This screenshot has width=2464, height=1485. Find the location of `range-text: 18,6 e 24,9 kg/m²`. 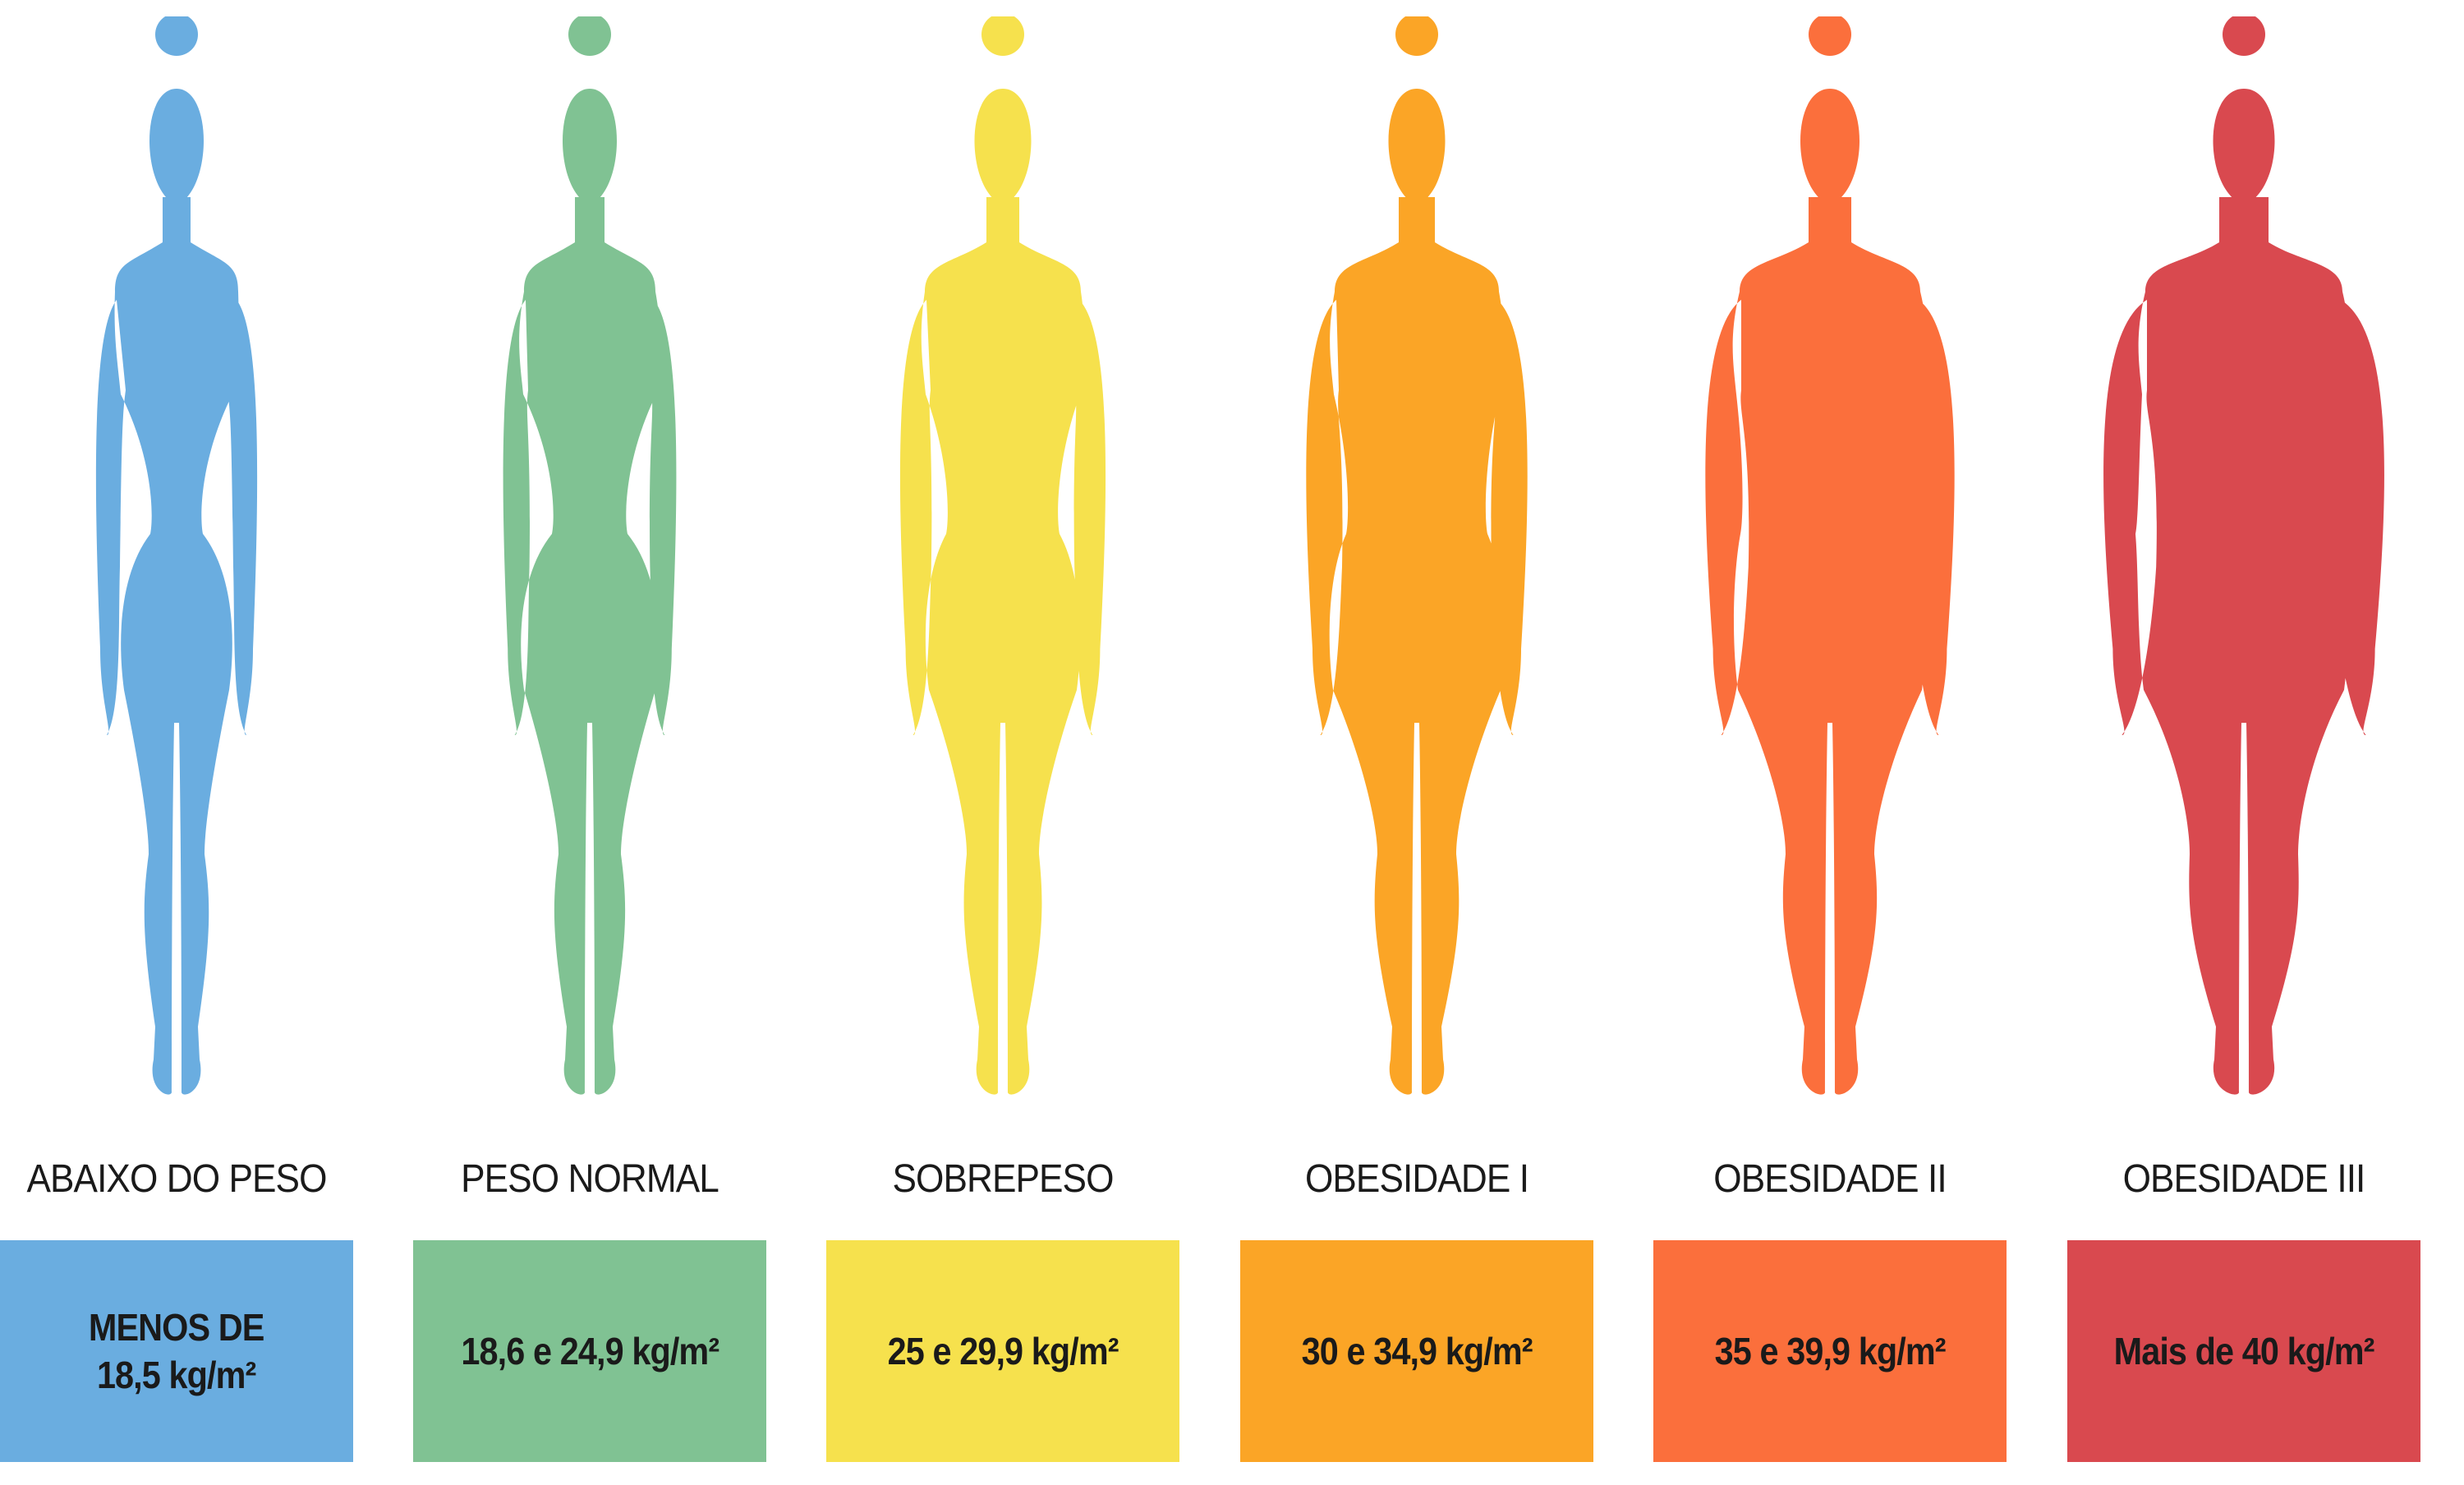

range-text: 18,6 e 24,9 kg/m² is located at coordinates (590, 1351).